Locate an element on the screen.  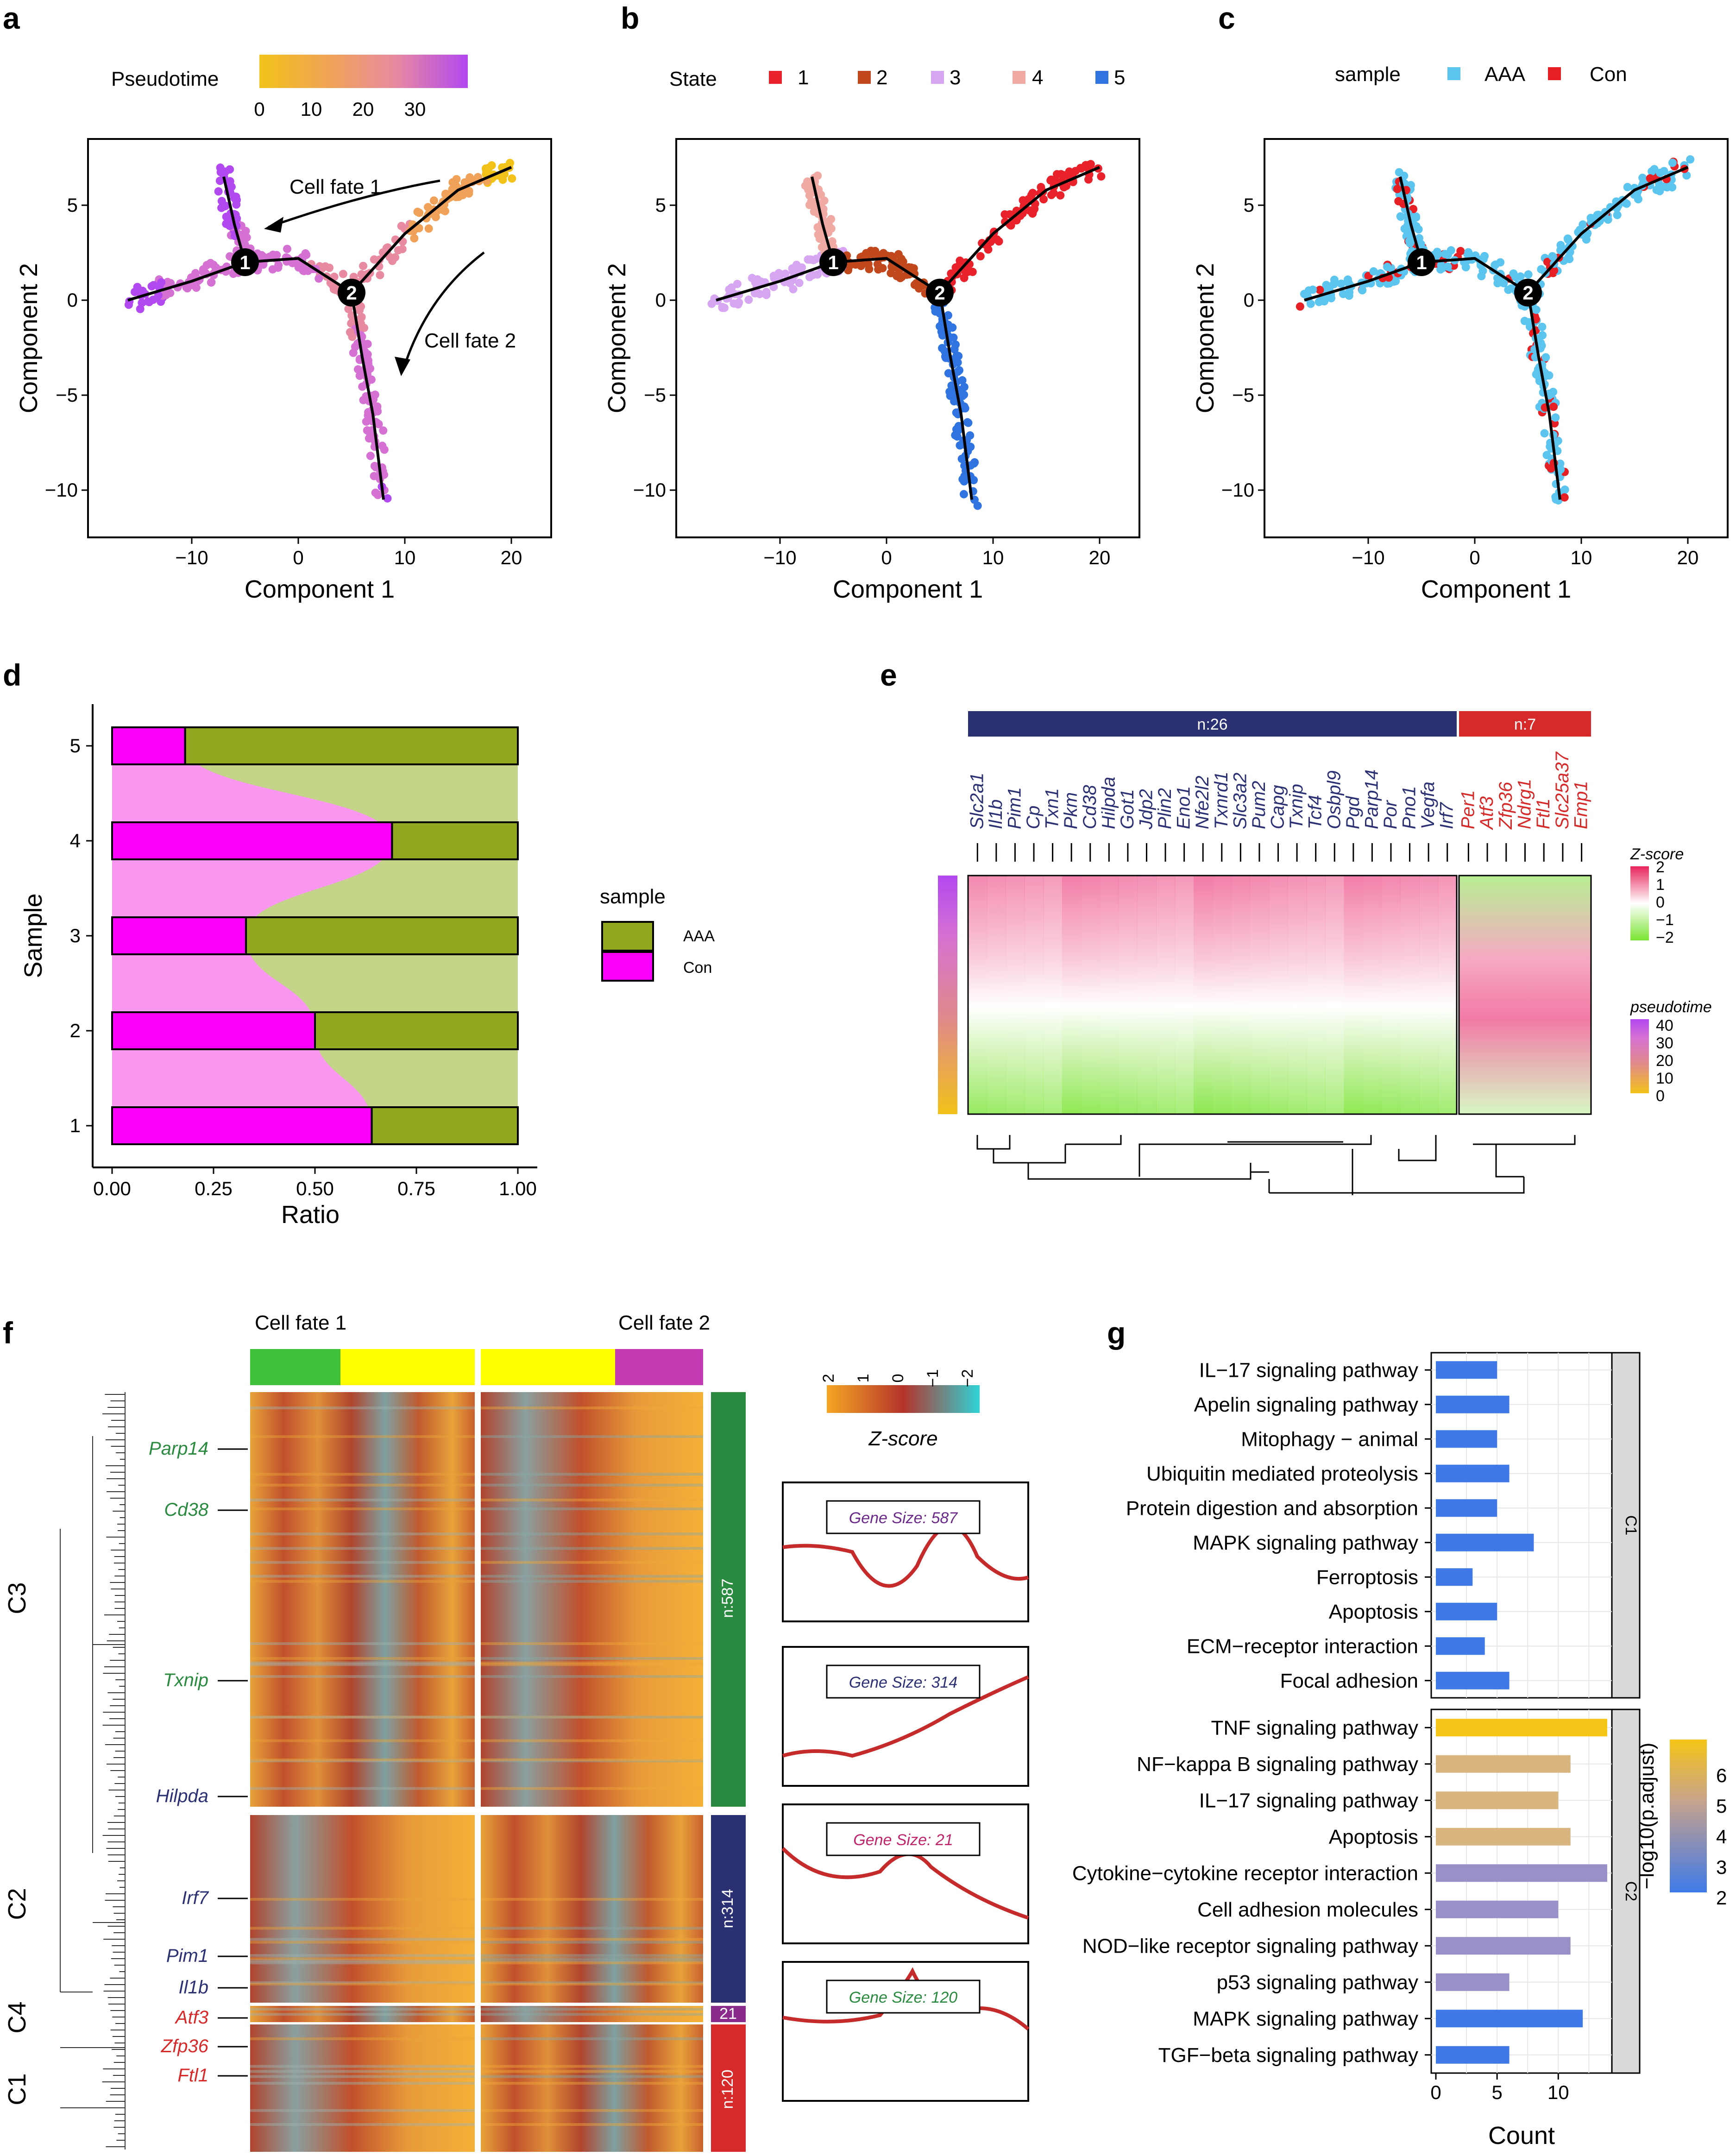
fate2-bar-yellow is located at coordinates (548, 1367).